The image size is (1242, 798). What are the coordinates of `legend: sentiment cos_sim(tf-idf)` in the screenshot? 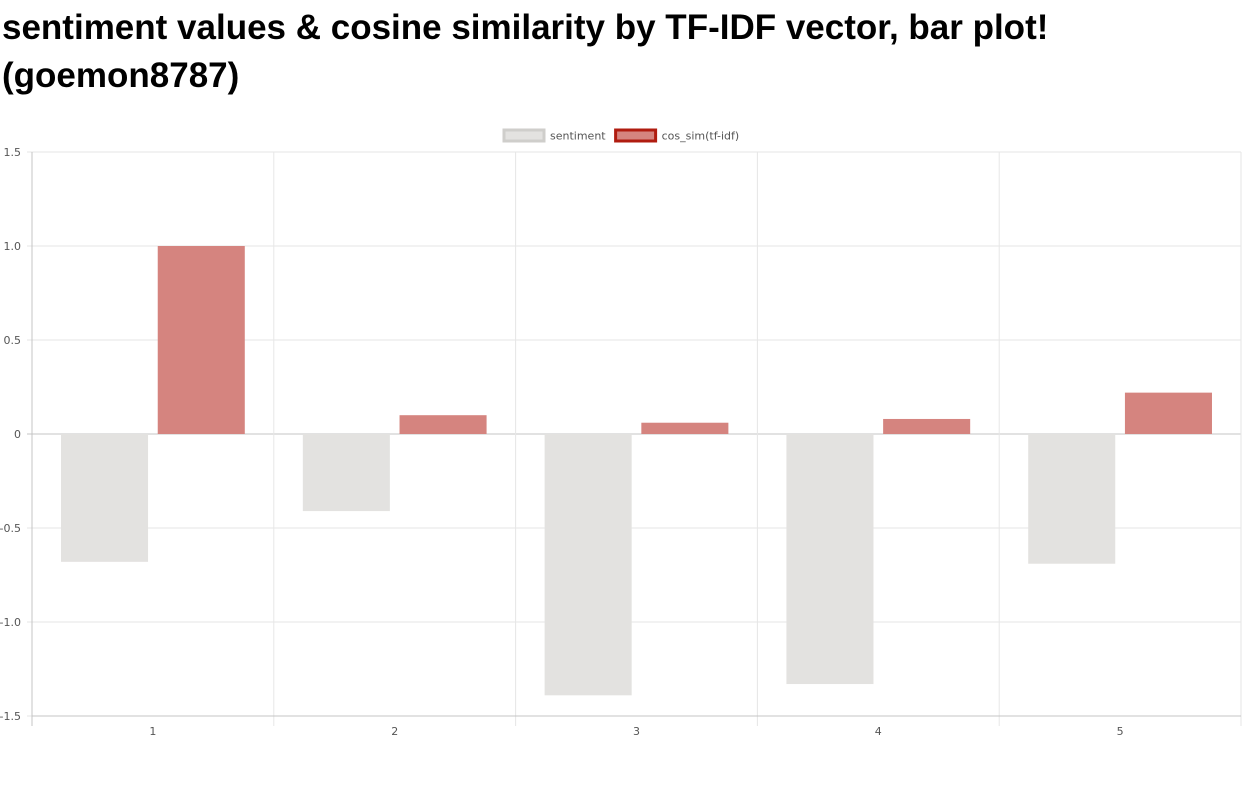 It's located at (621, 135).